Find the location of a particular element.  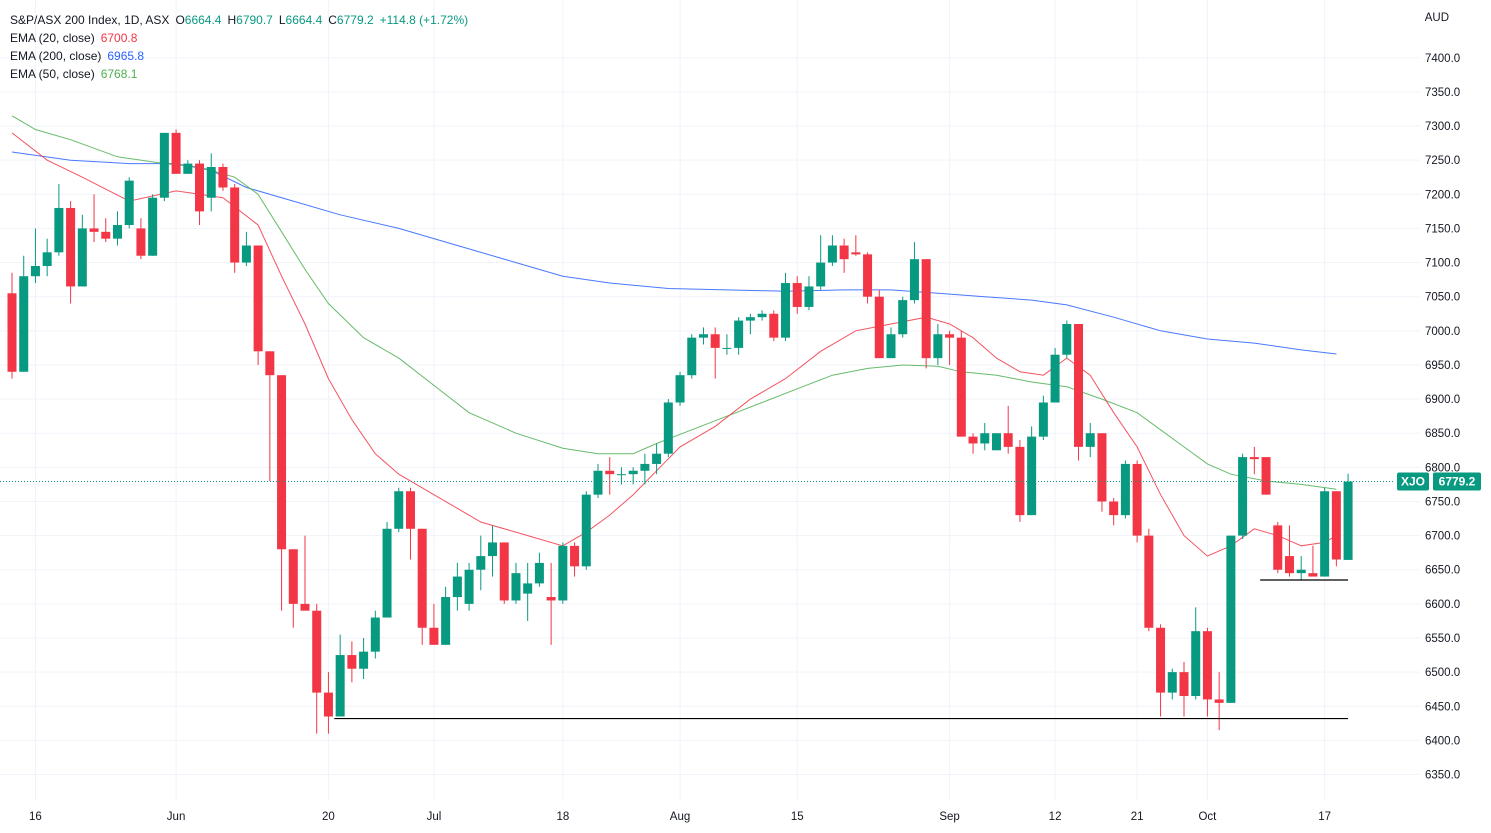

symbol-label: S&P/ASX 200 Index, 1D, ASX is located at coordinates (90, 20).